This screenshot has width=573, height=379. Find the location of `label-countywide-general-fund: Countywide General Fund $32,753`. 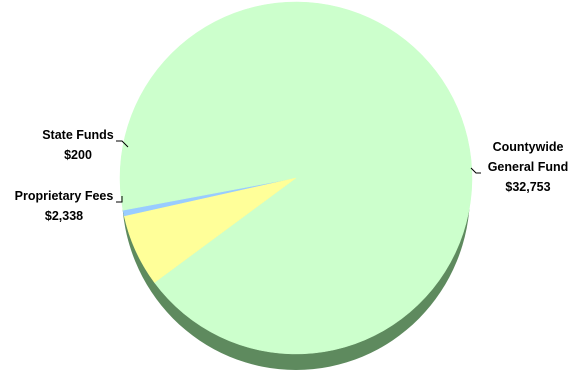

label-countywide-general-fund: Countywide General Fund $32,753 is located at coordinates (519, 167).